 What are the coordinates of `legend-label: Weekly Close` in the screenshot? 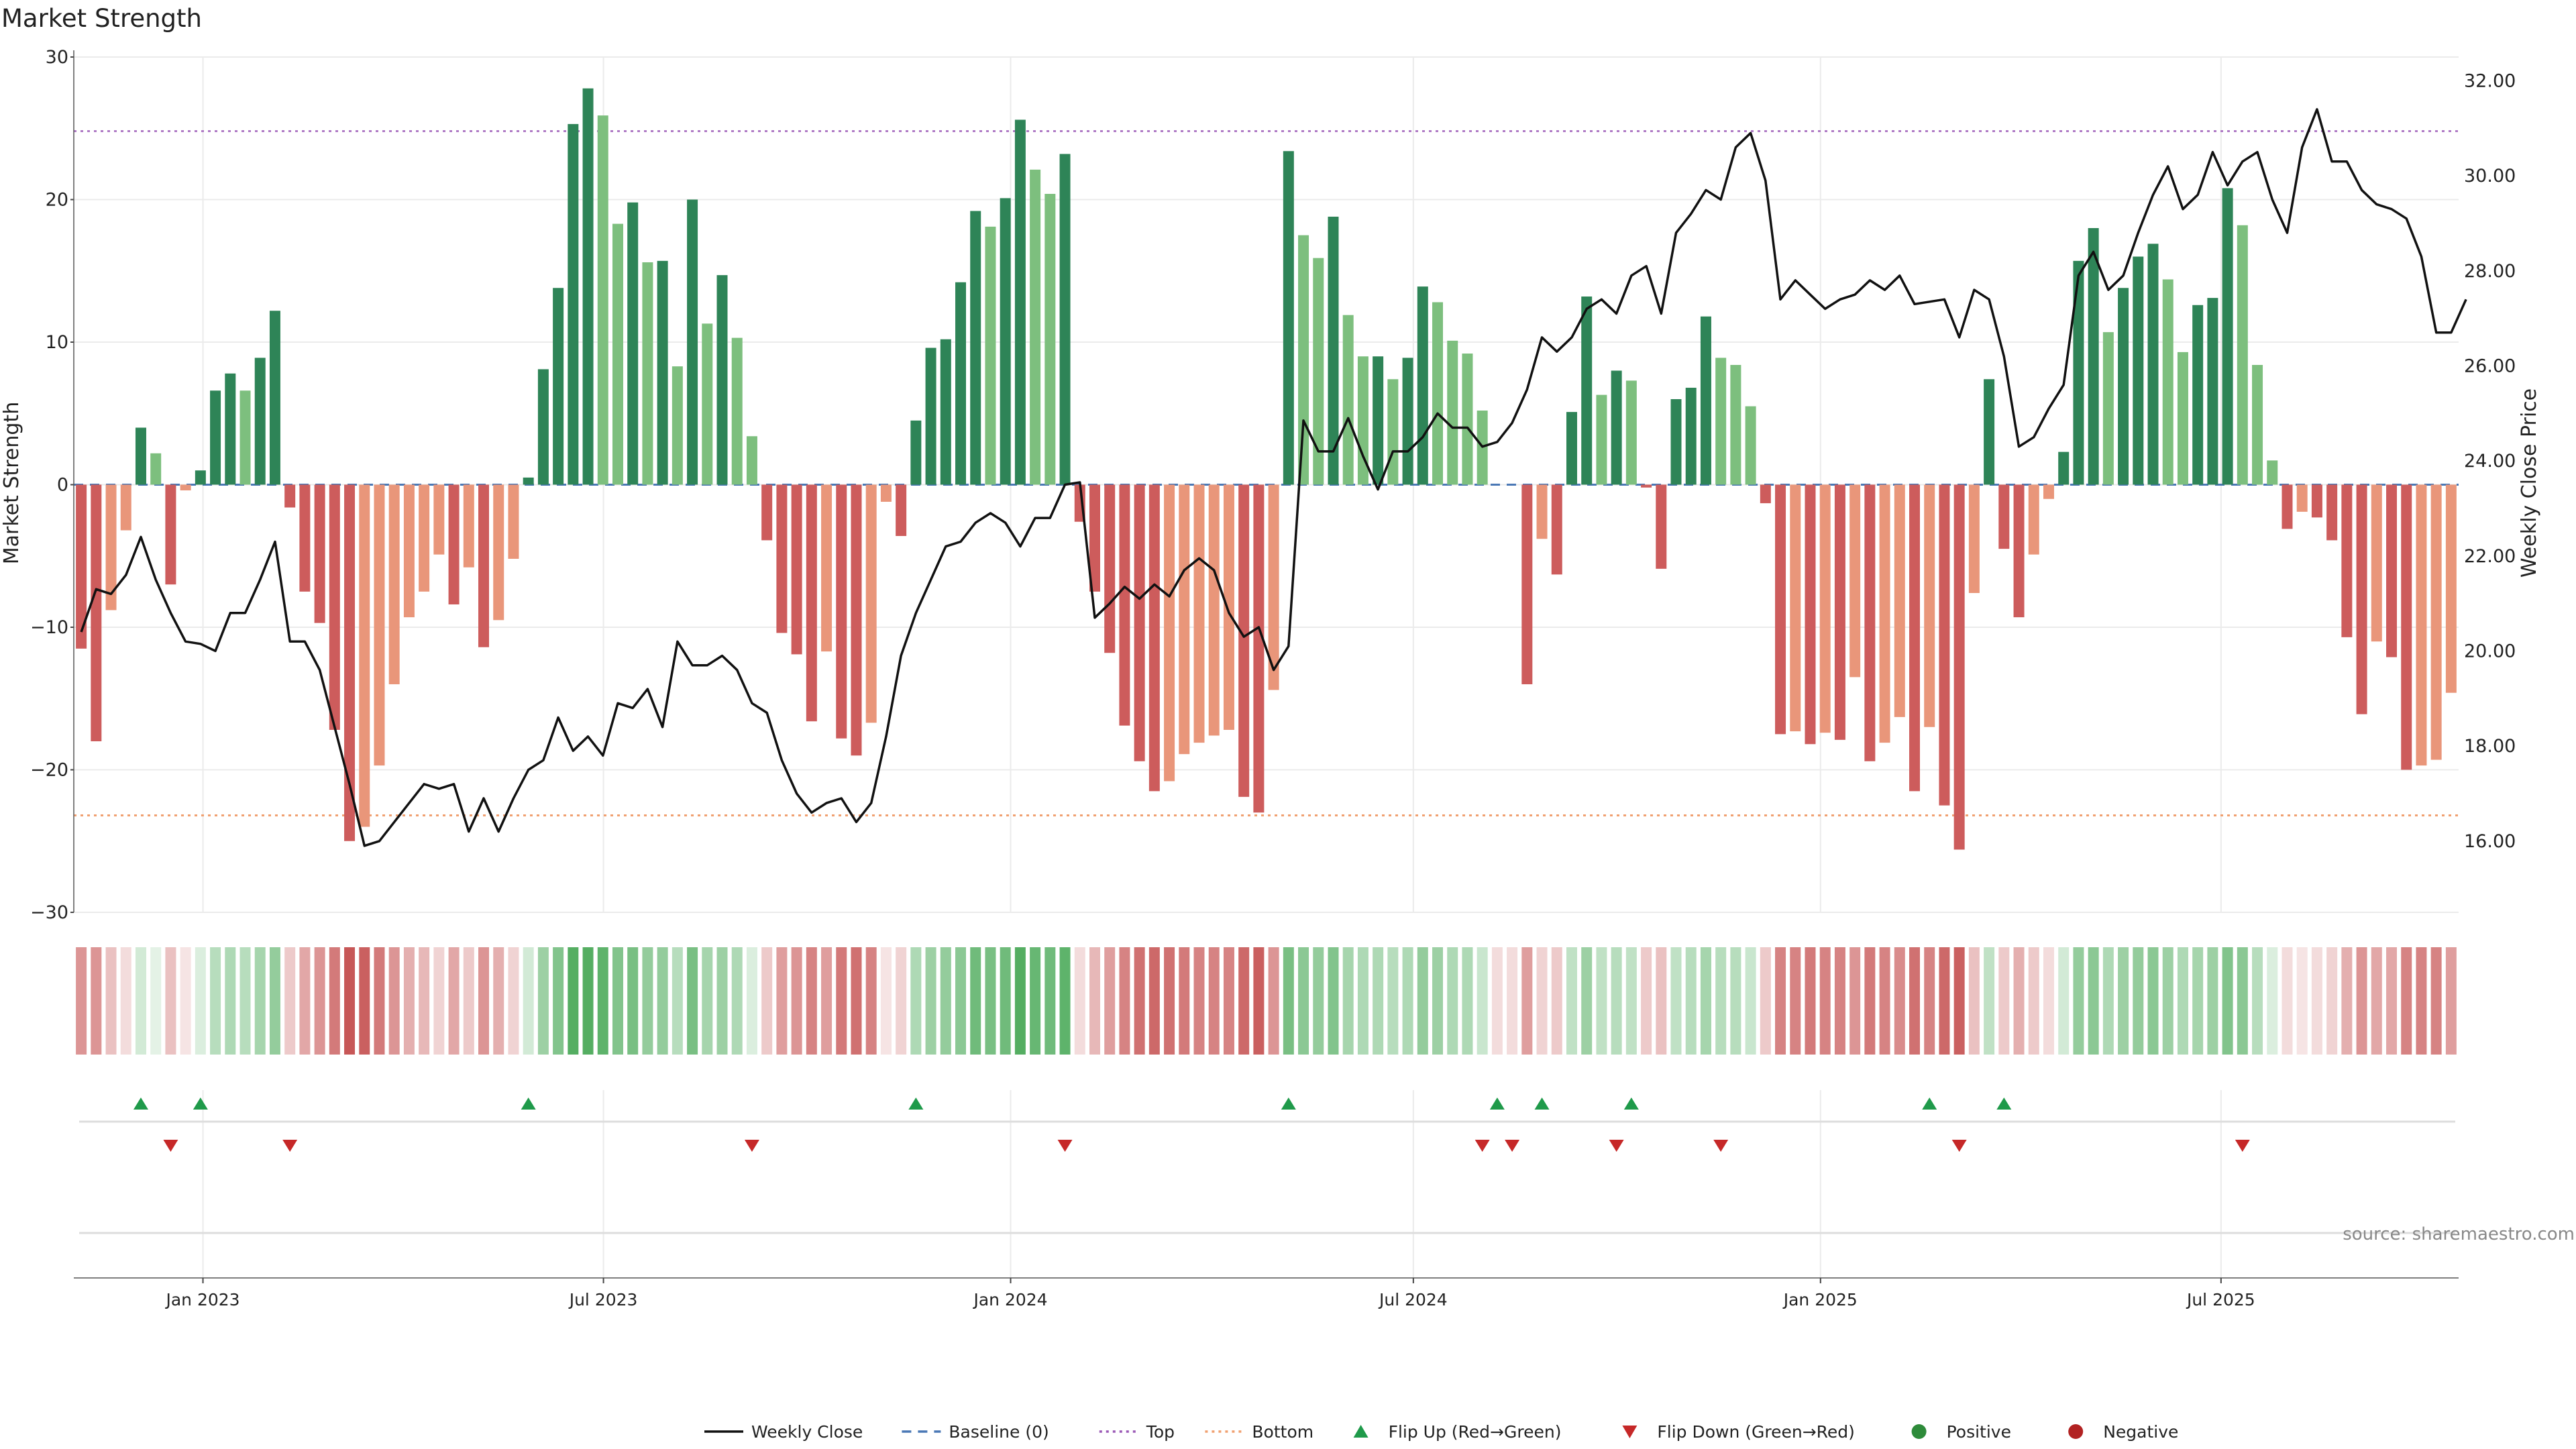 It's located at (807, 1432).